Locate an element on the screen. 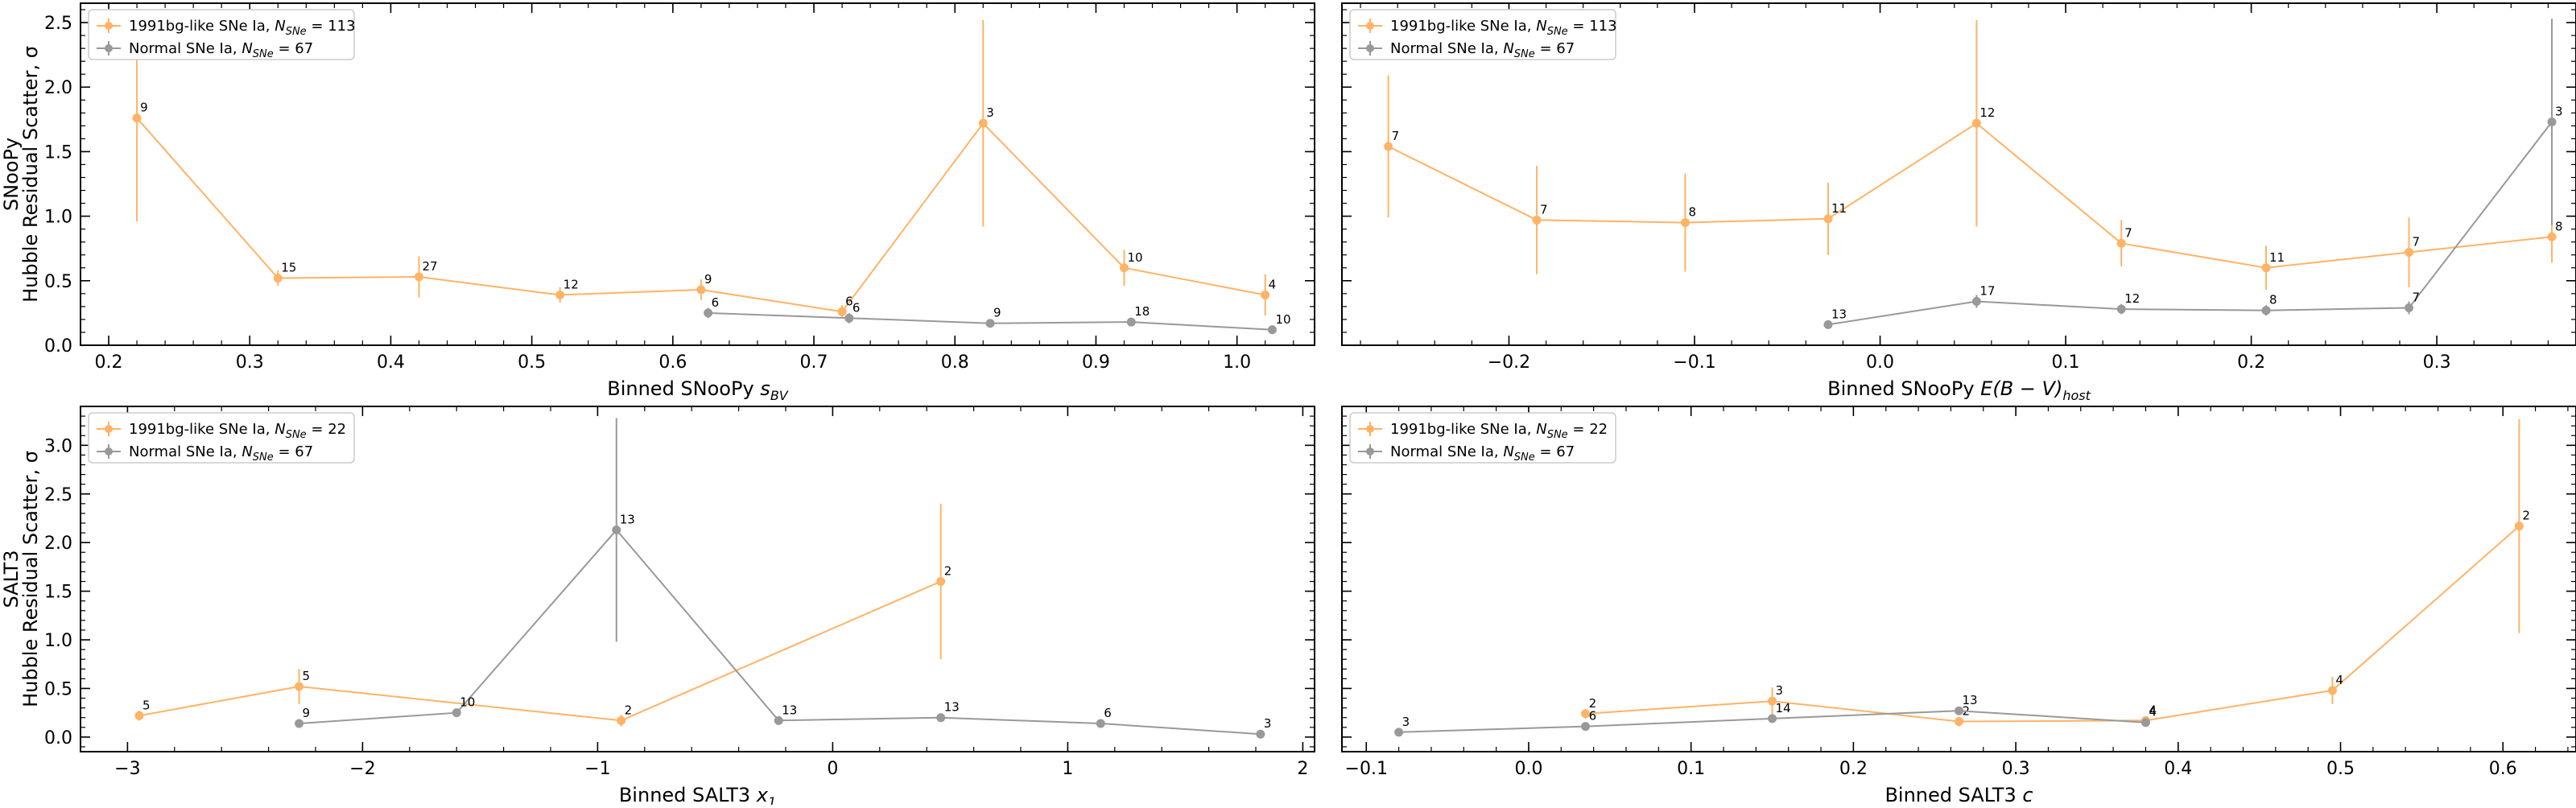  y-tick-label: 2.0 is located at coordinates (58, 544).